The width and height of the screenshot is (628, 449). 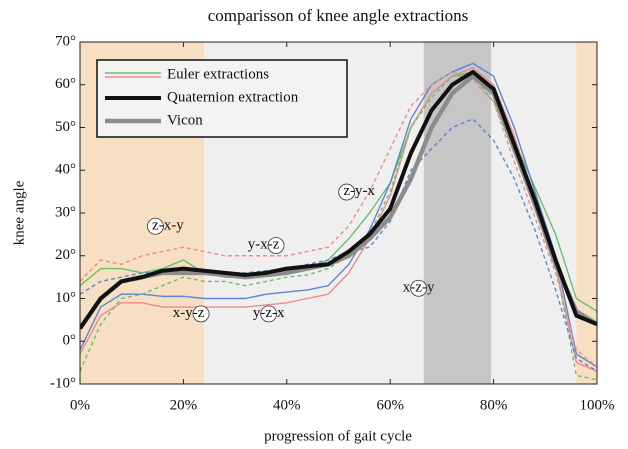 I want to click on legend-label: Vicon, so click(x=185, y=120).